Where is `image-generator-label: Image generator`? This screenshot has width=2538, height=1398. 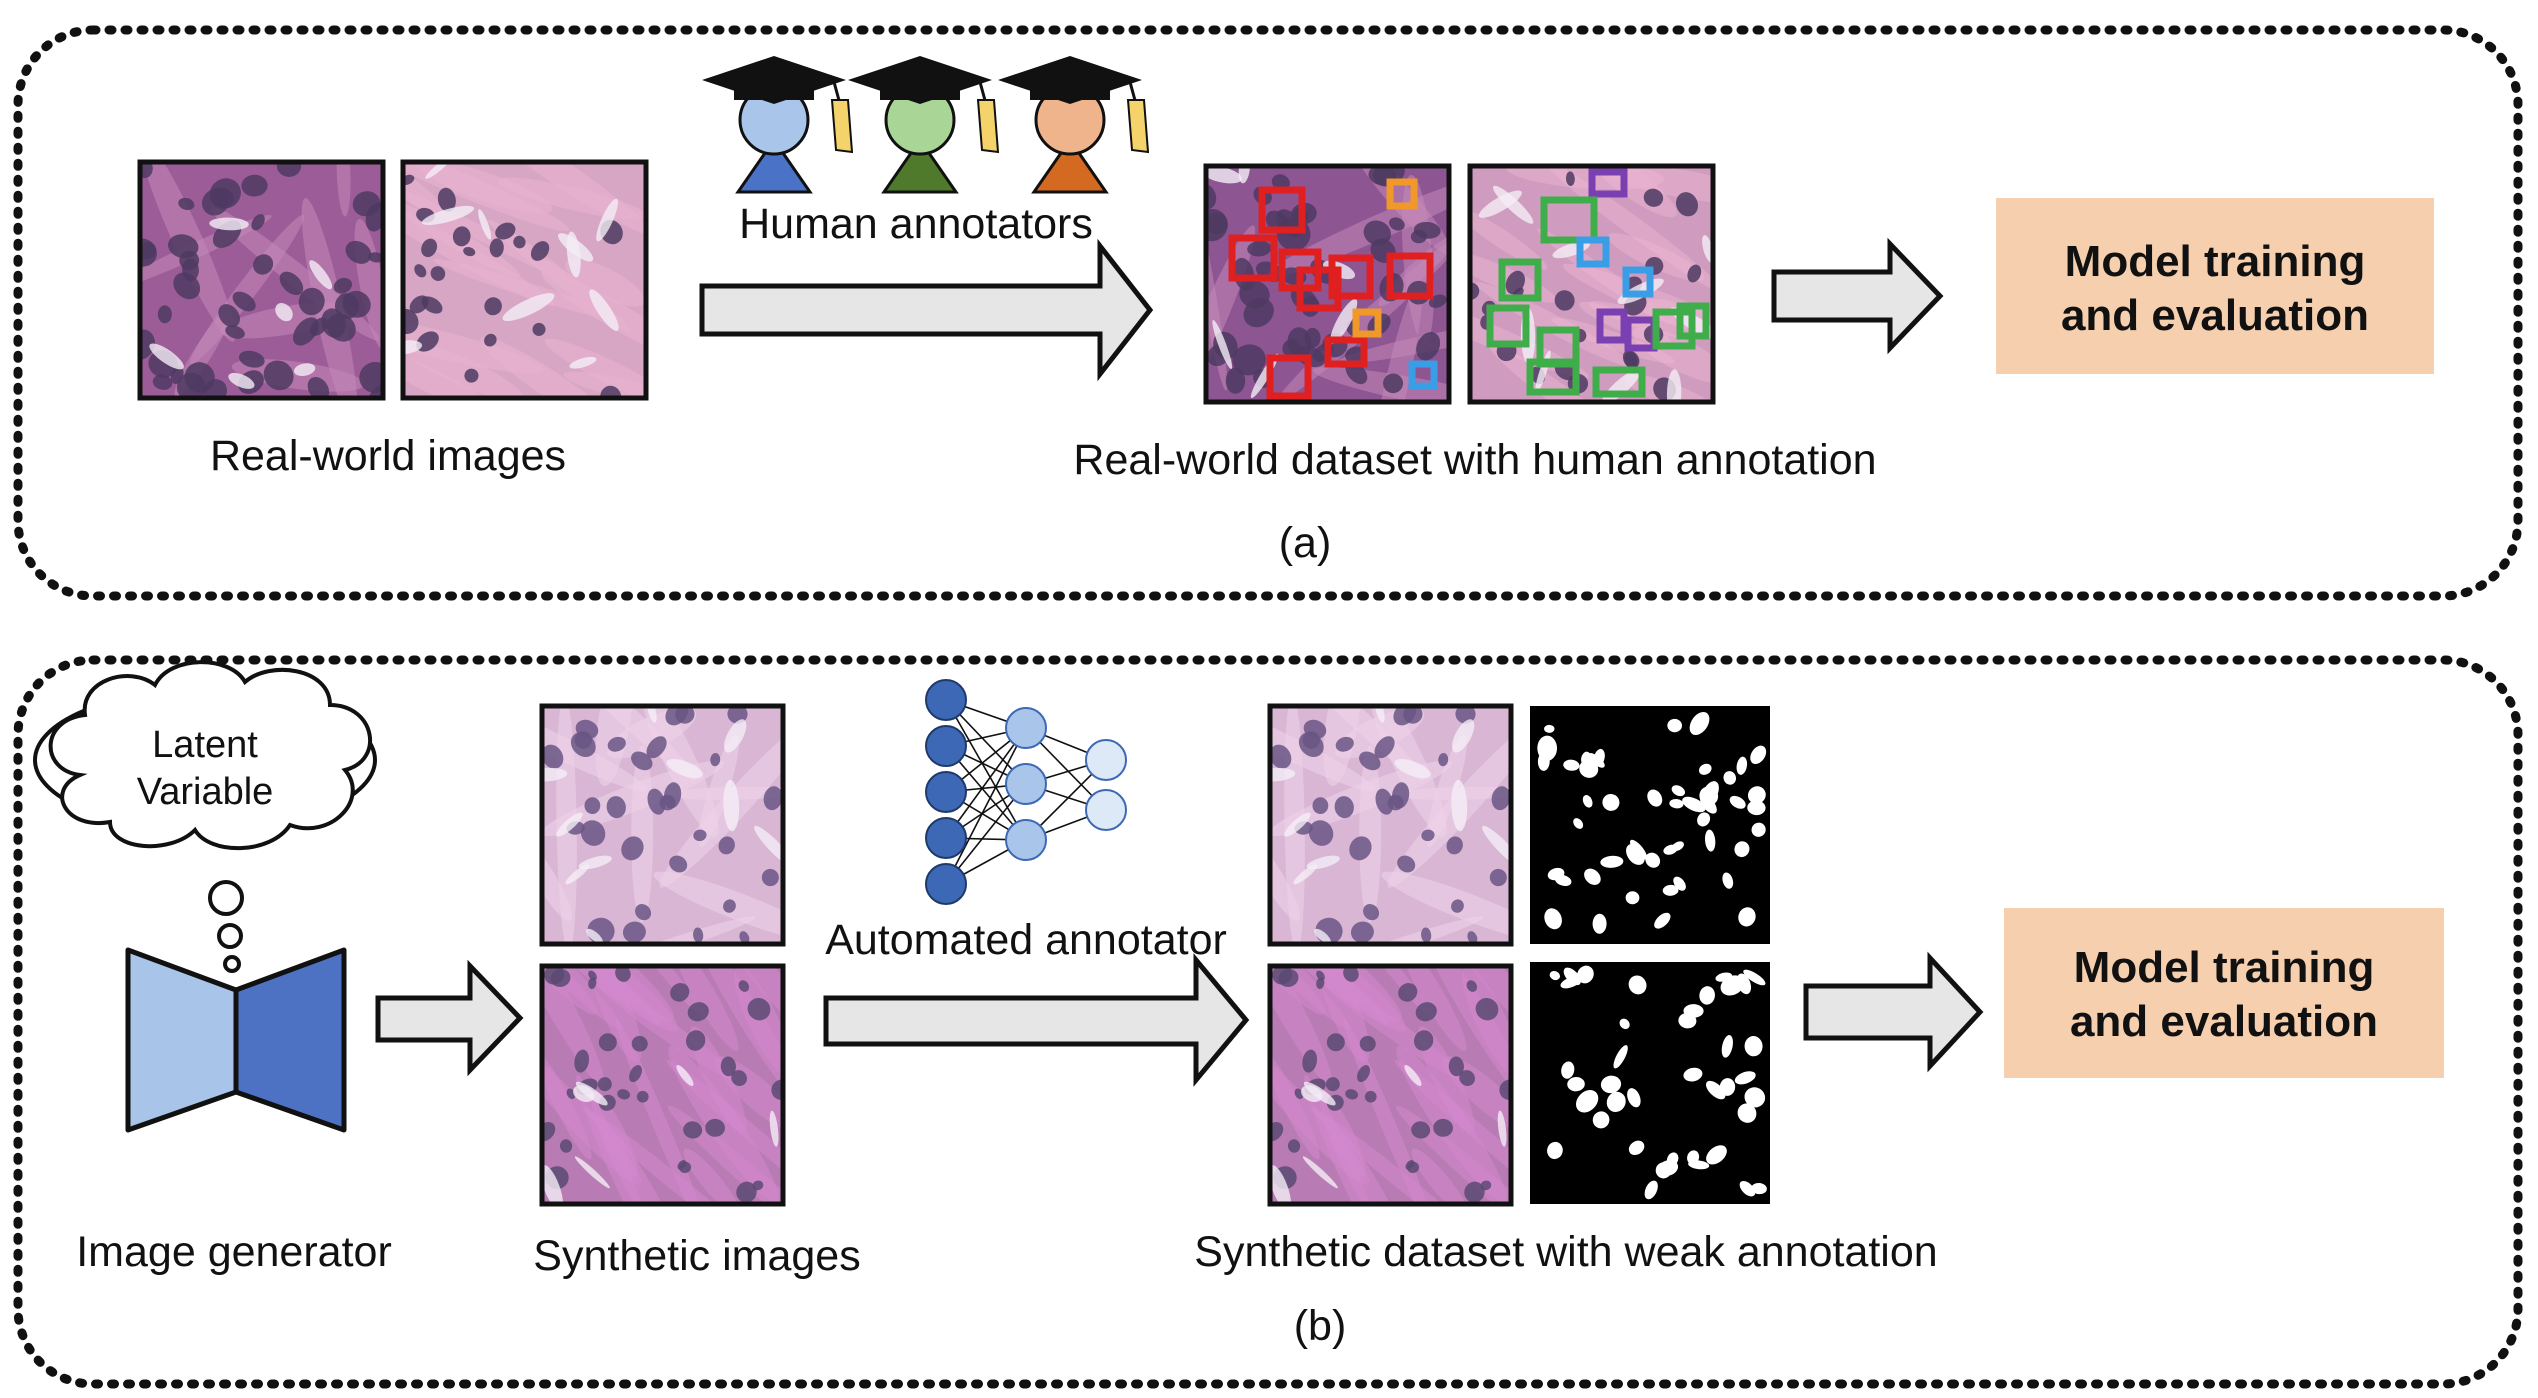 image-generator-label: Image generator is located at coordinates (234, 1252).